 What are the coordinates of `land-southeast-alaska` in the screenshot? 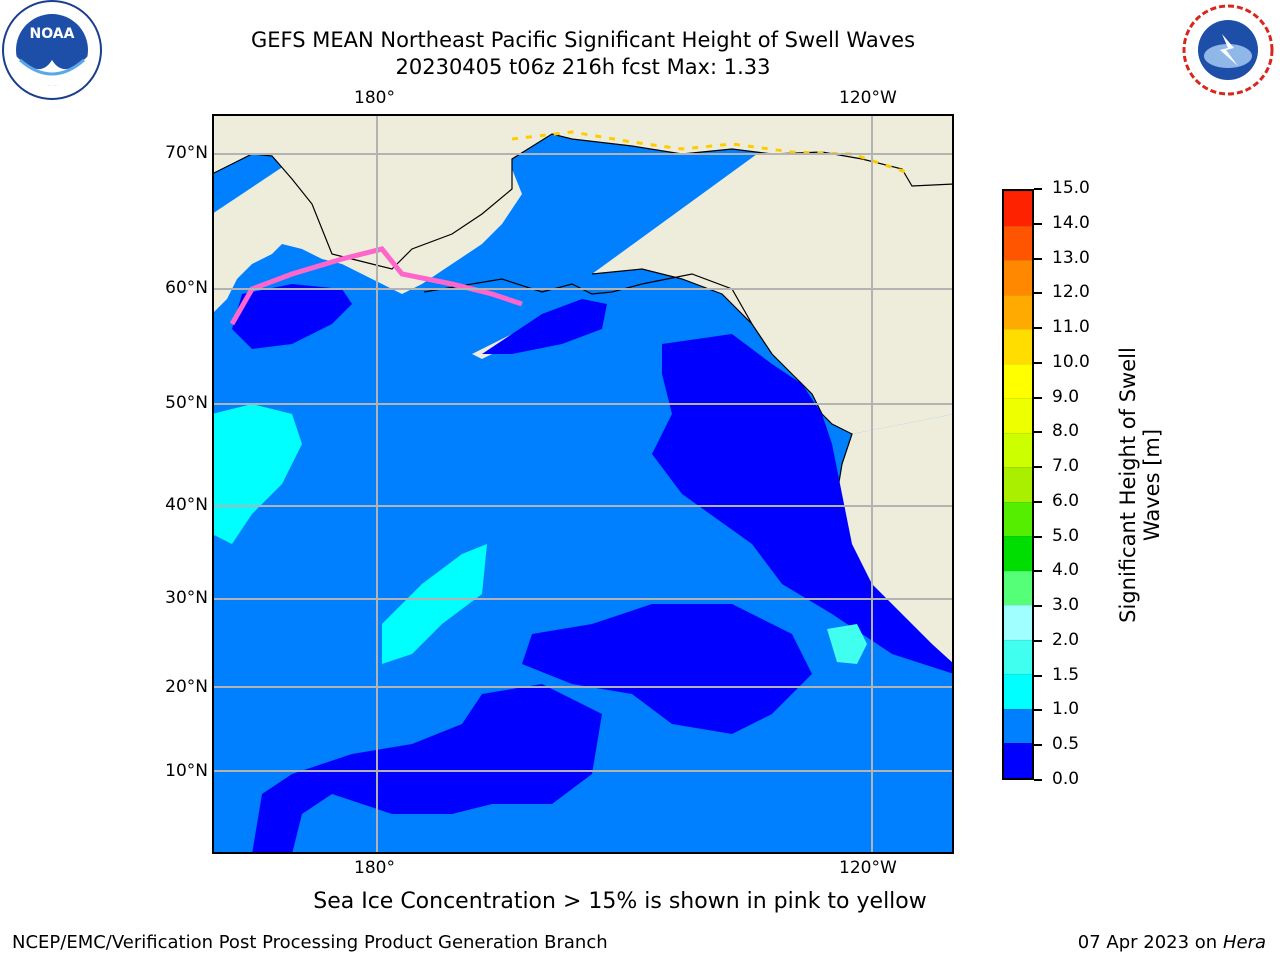 It's located at (773, 274).